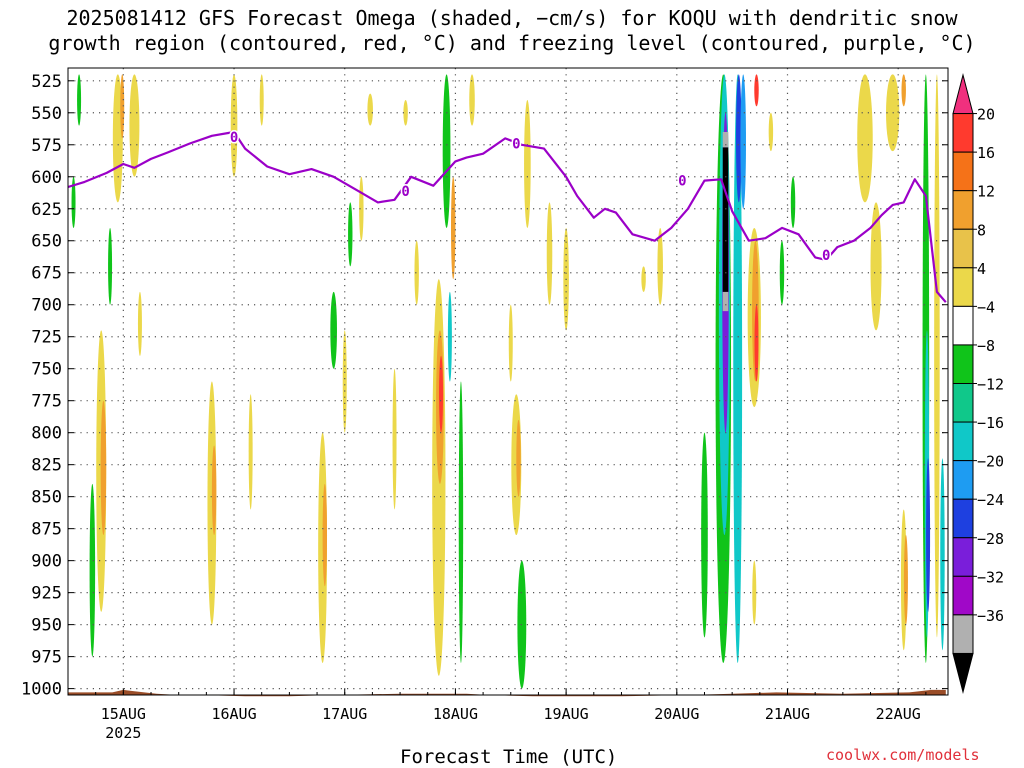  I want to click on y-tick-label: 750, so click(46, 370).